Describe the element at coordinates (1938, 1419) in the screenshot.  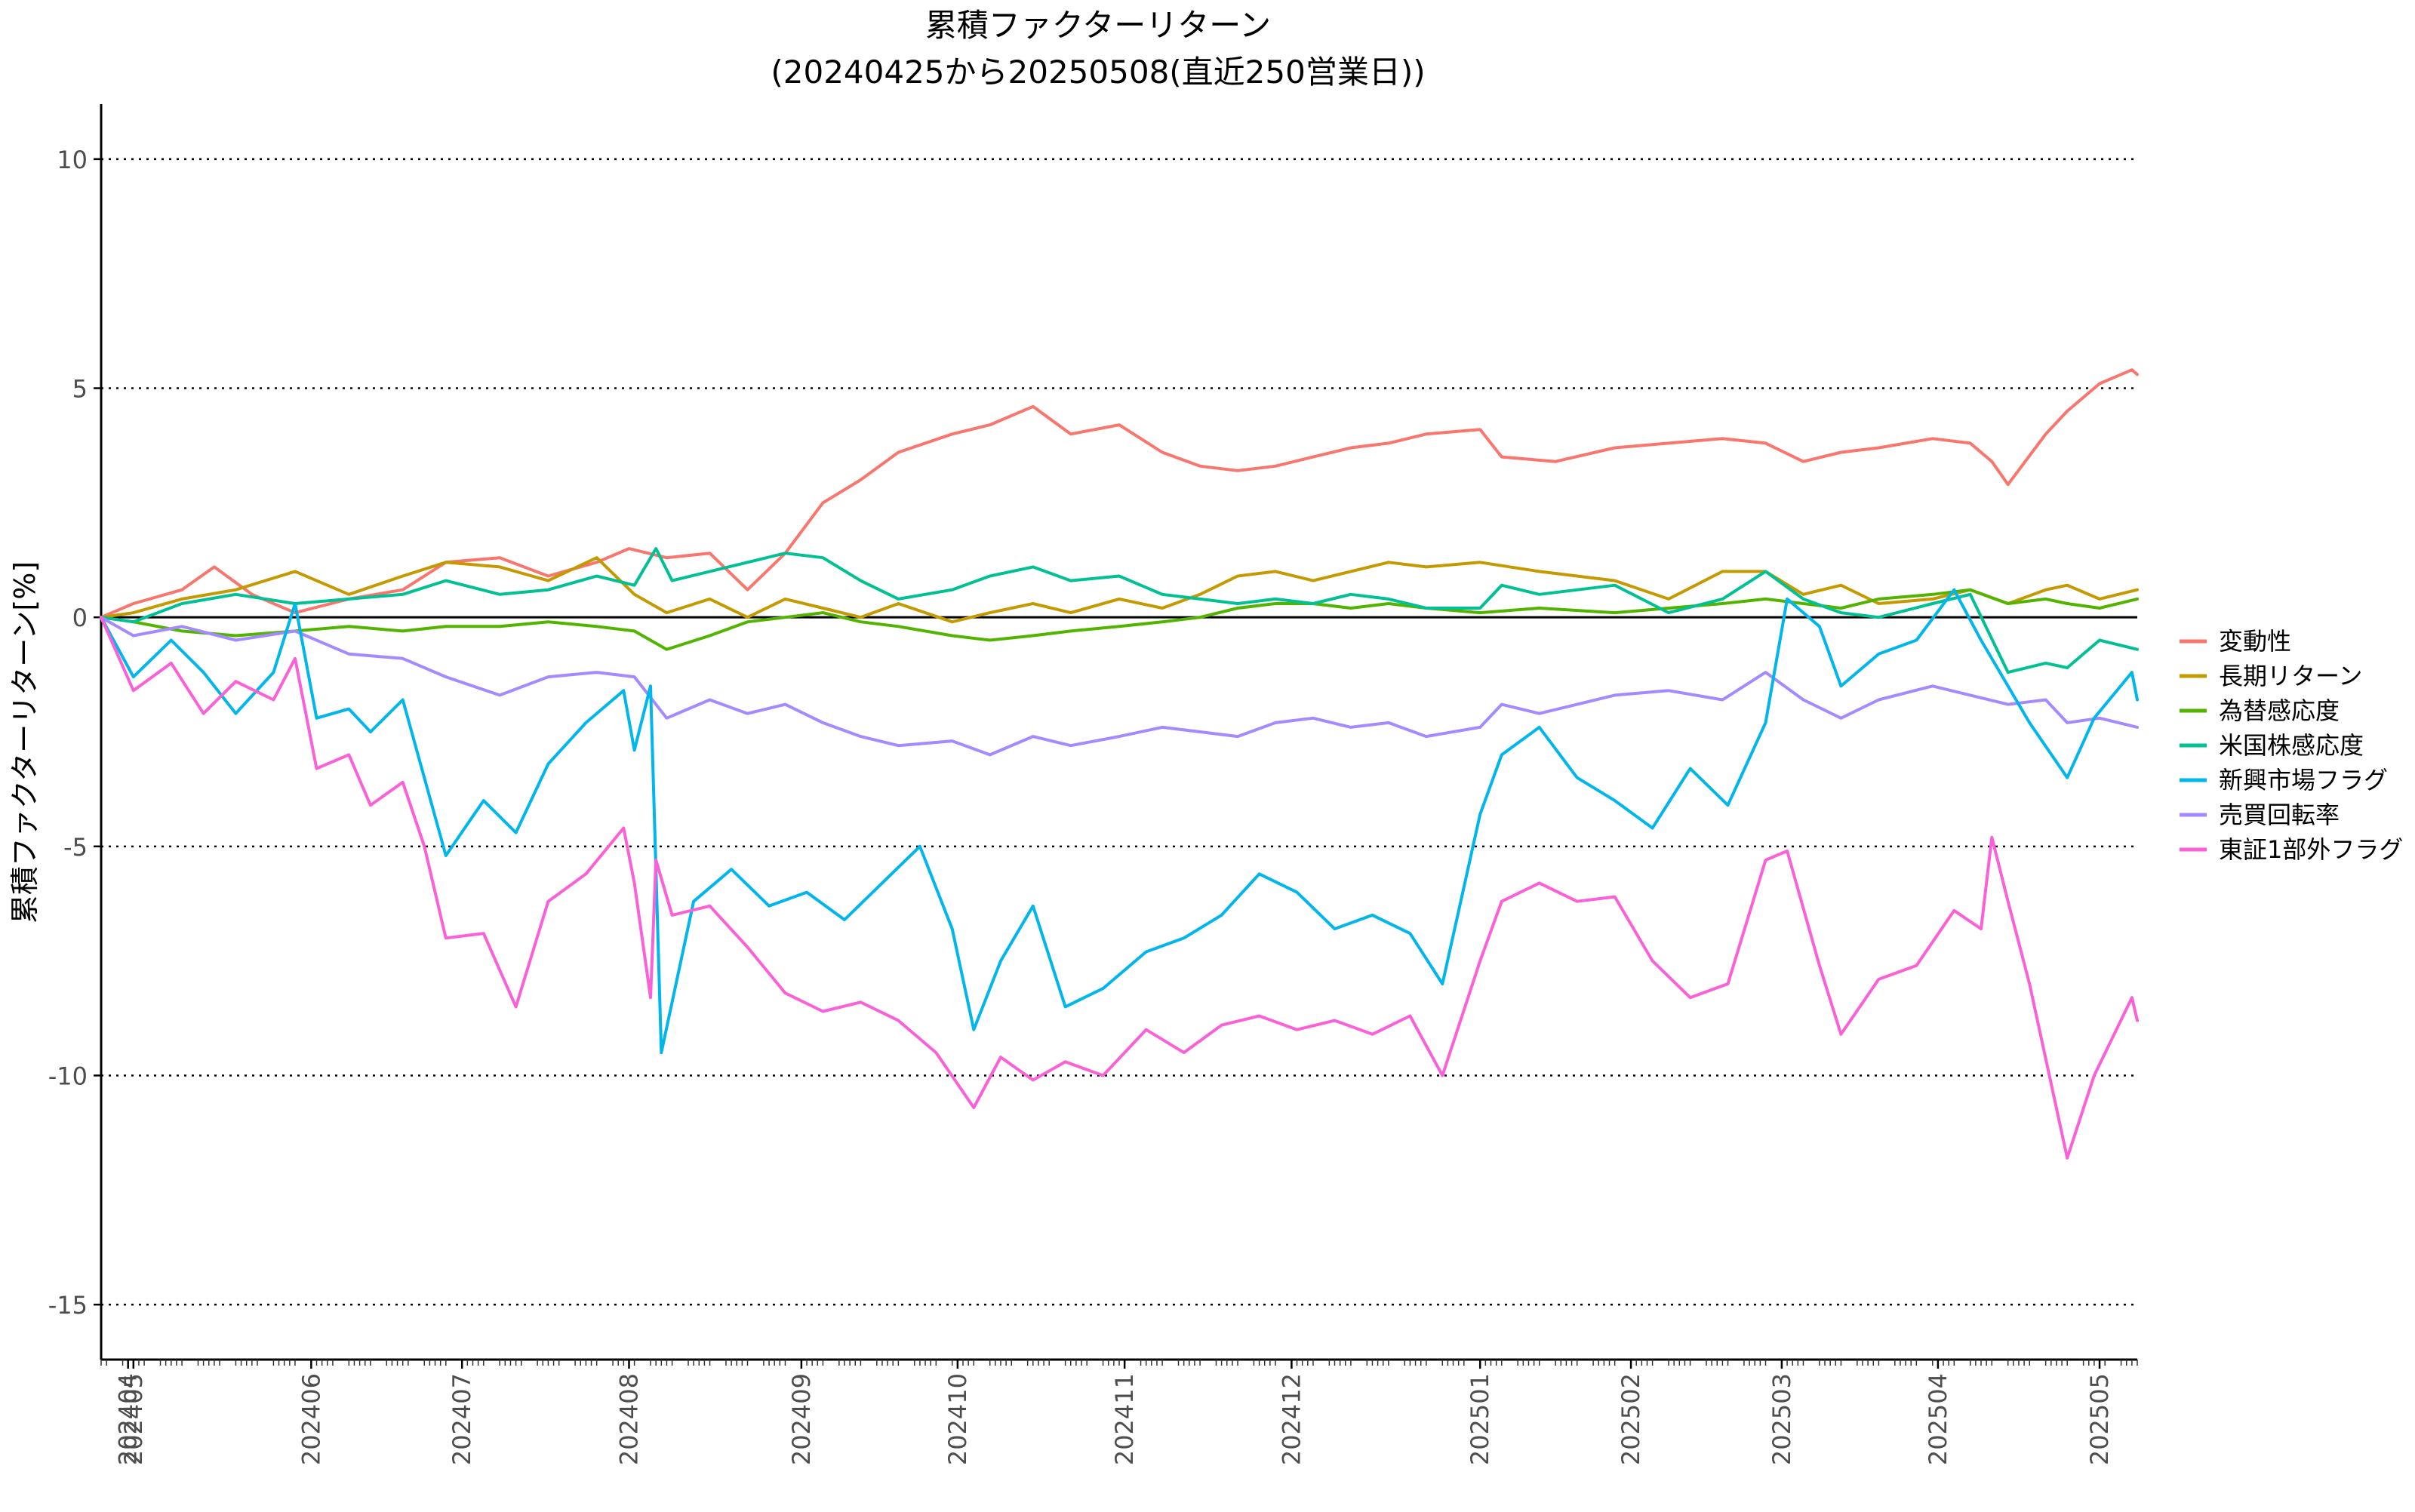
I see `x-tick-label: 202504` at that location.